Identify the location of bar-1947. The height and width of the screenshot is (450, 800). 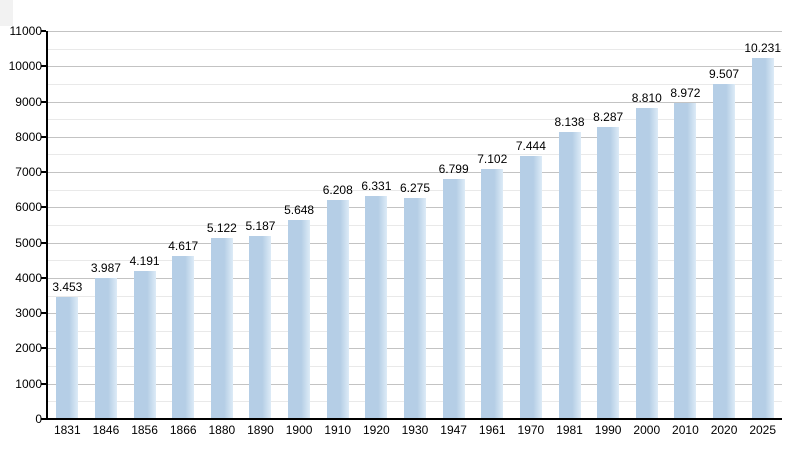
(453, 299).